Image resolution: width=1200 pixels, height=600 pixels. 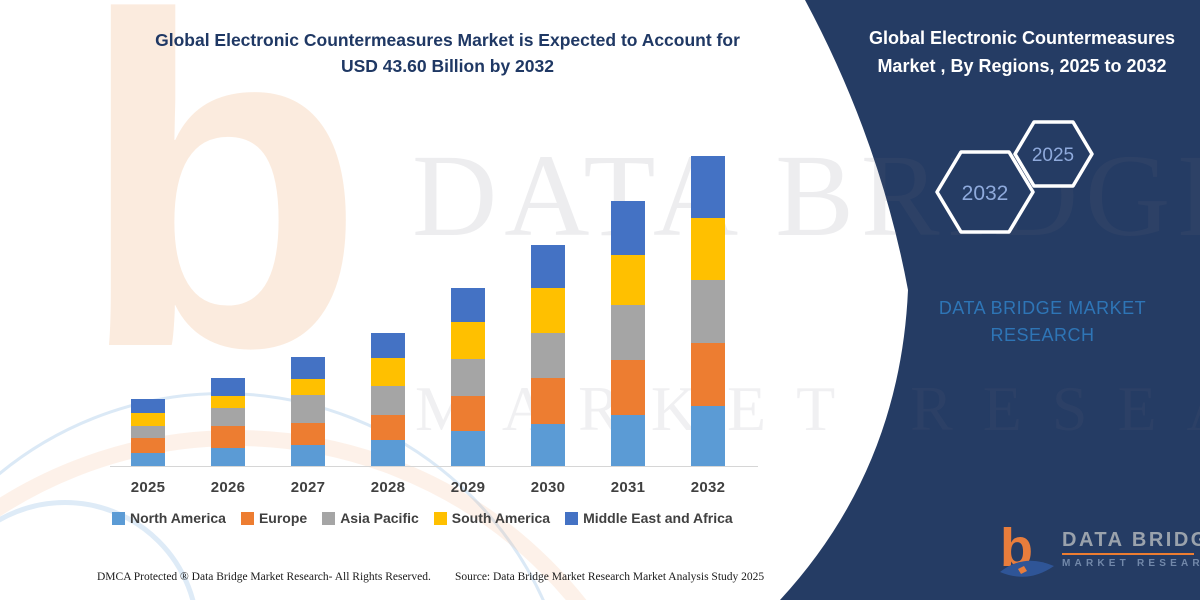 I want to click on data-bridge-logo: b DATA BRIDGE MARKET RESEARCH, so click(x=1099, y=556).